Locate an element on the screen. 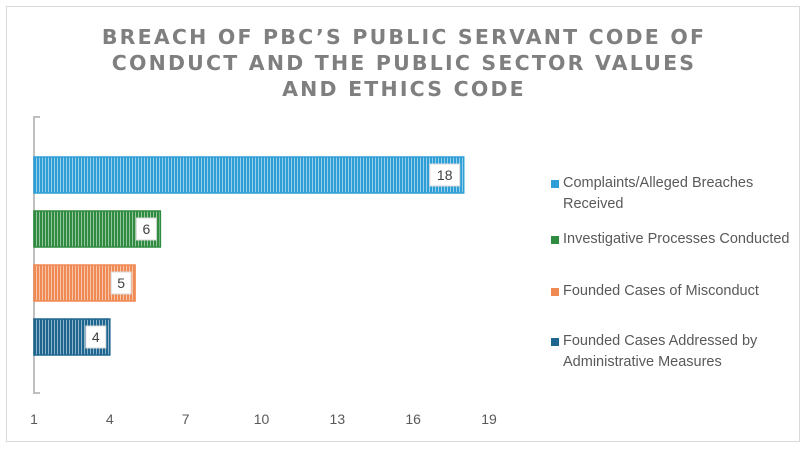 This screenshot has width=808, height=451. x-tick-label: 4 is located at coordinates (110, 419).